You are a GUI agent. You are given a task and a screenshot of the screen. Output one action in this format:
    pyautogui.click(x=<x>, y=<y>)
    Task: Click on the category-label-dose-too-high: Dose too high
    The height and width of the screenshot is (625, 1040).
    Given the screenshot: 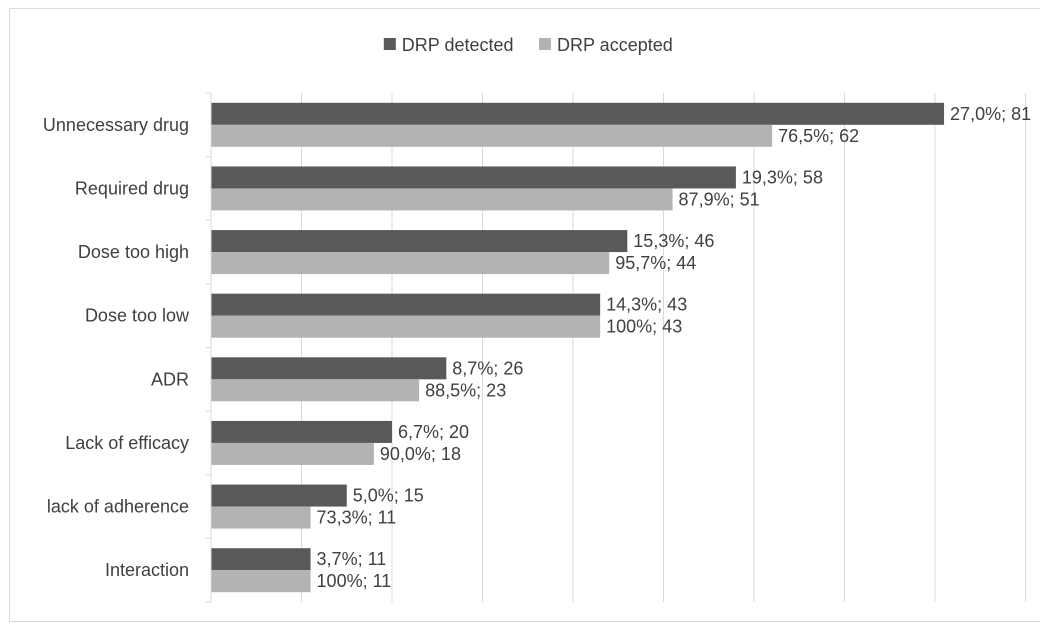 What is the action you would take?
    pyautogui.click(x=133, y=252)
    